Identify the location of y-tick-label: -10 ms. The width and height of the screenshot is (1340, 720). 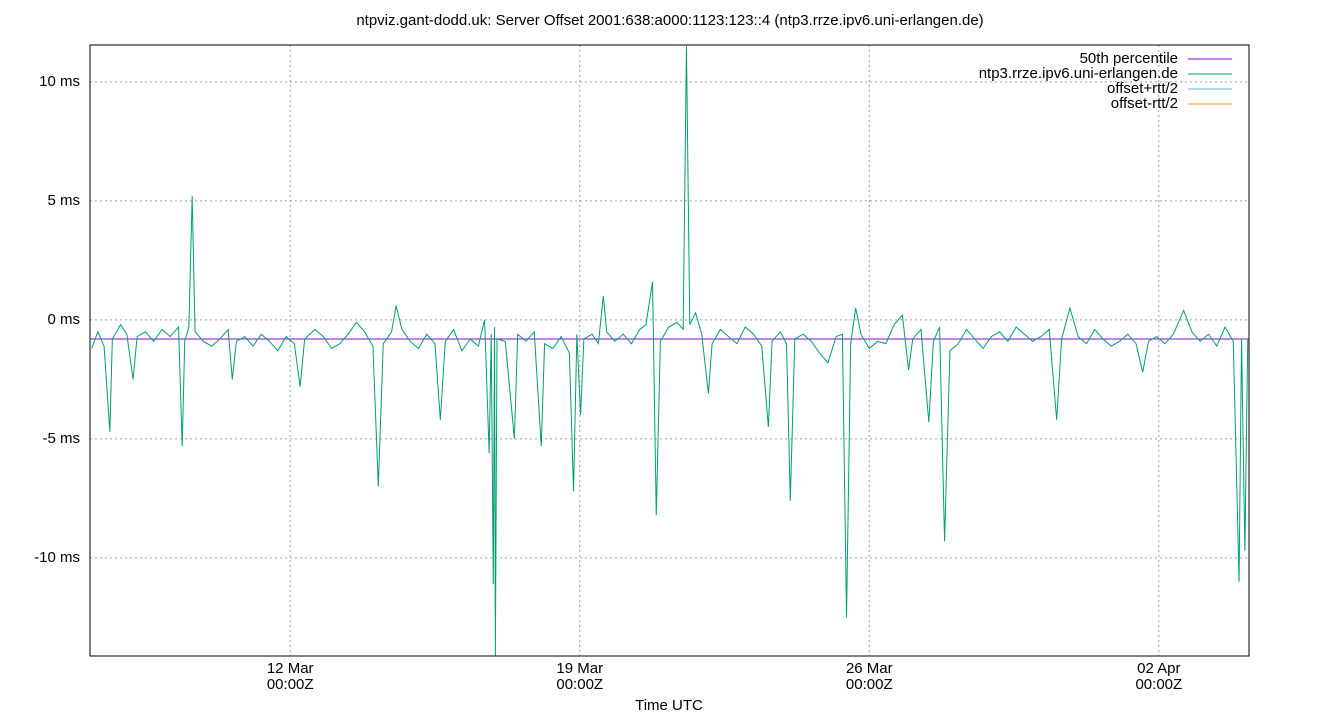
(57, 557).